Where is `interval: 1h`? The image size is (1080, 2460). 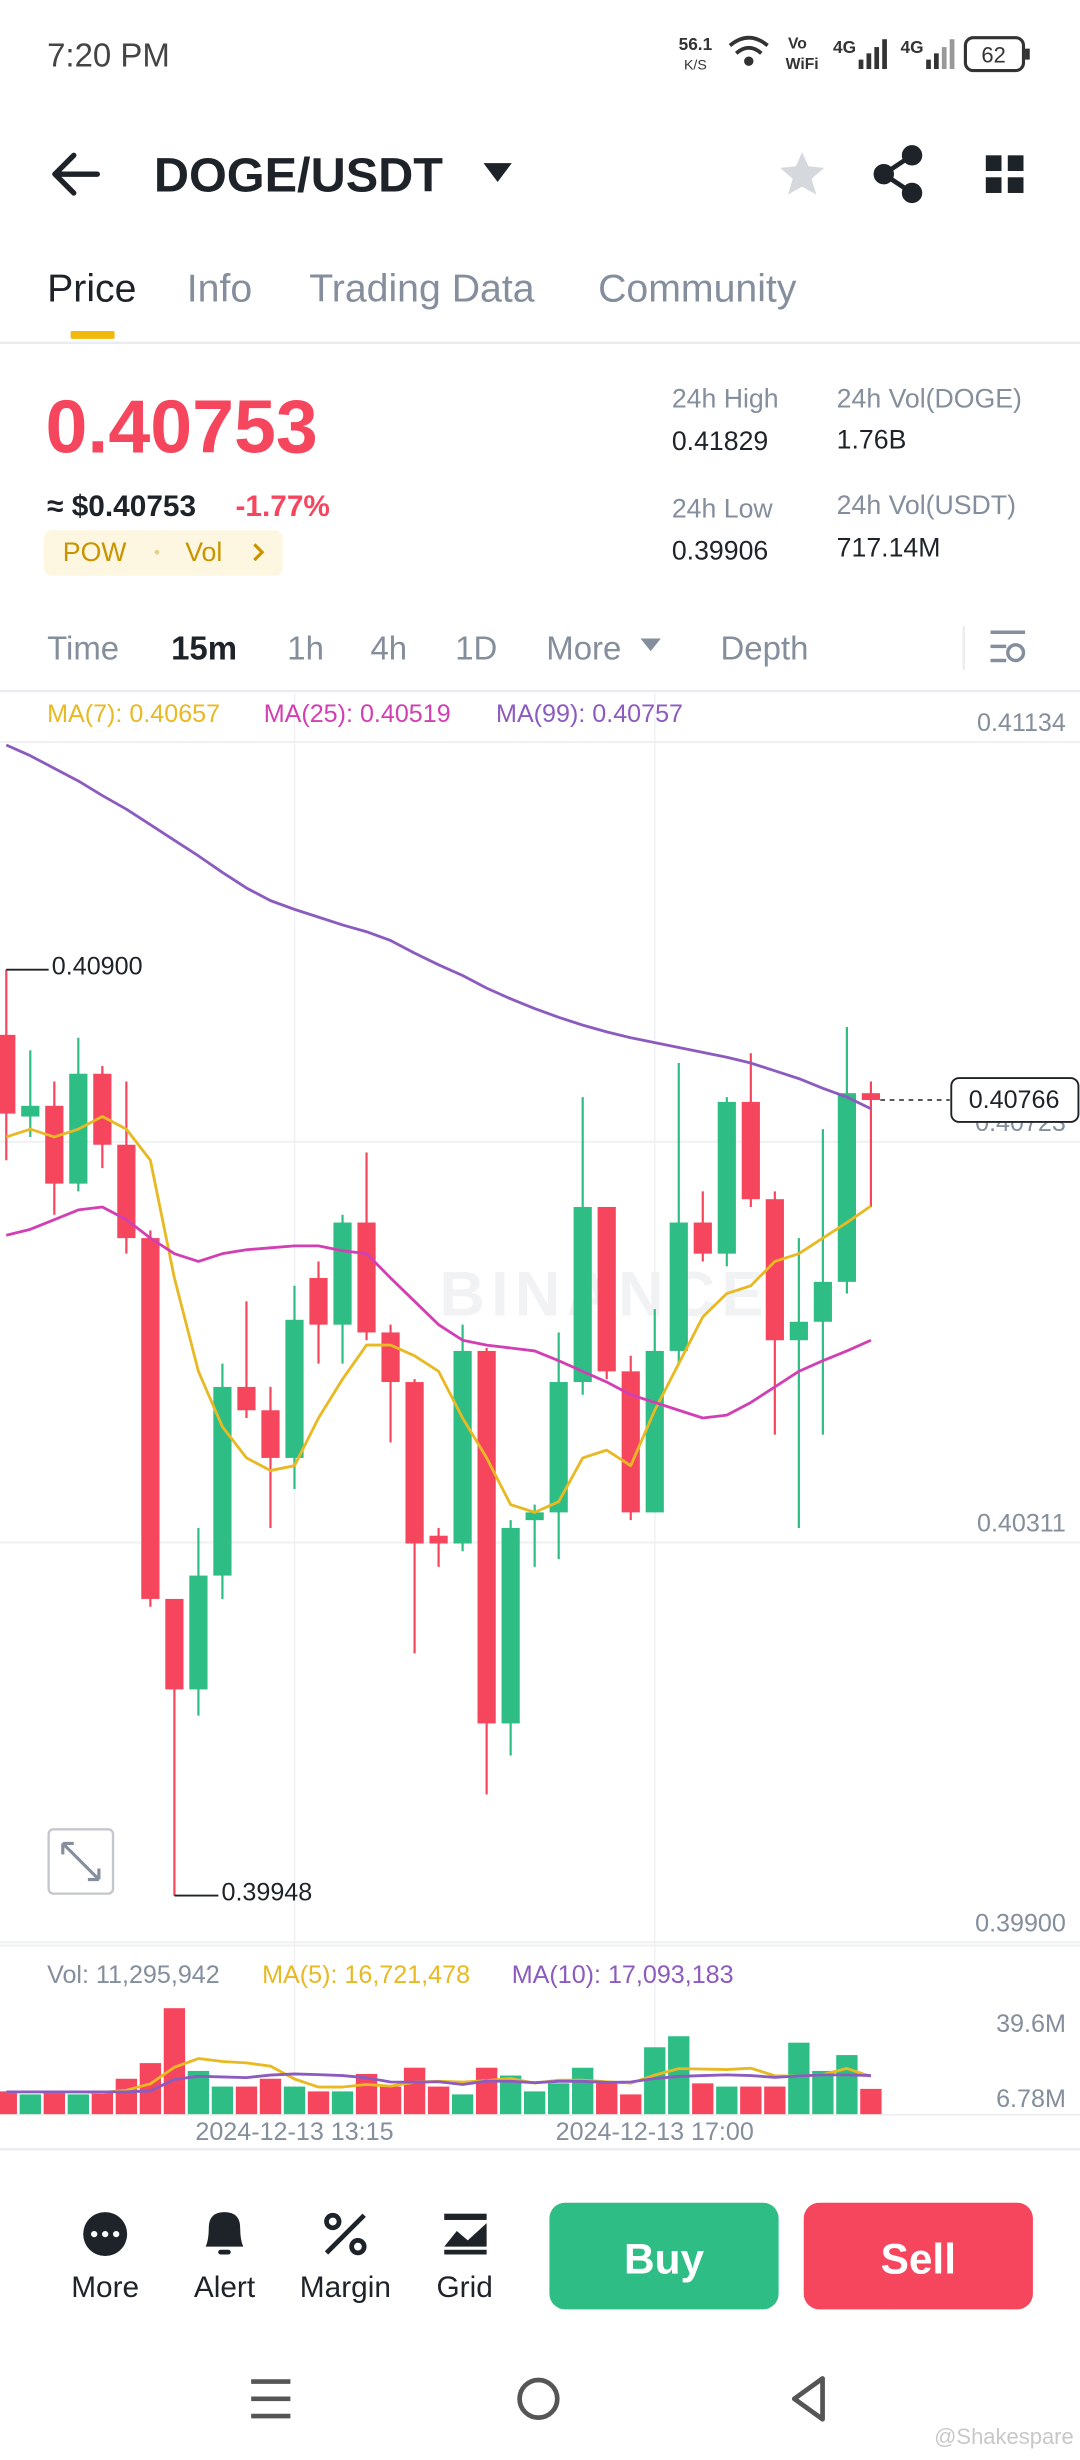
interval: 1h is located at coordinates (305, 647).